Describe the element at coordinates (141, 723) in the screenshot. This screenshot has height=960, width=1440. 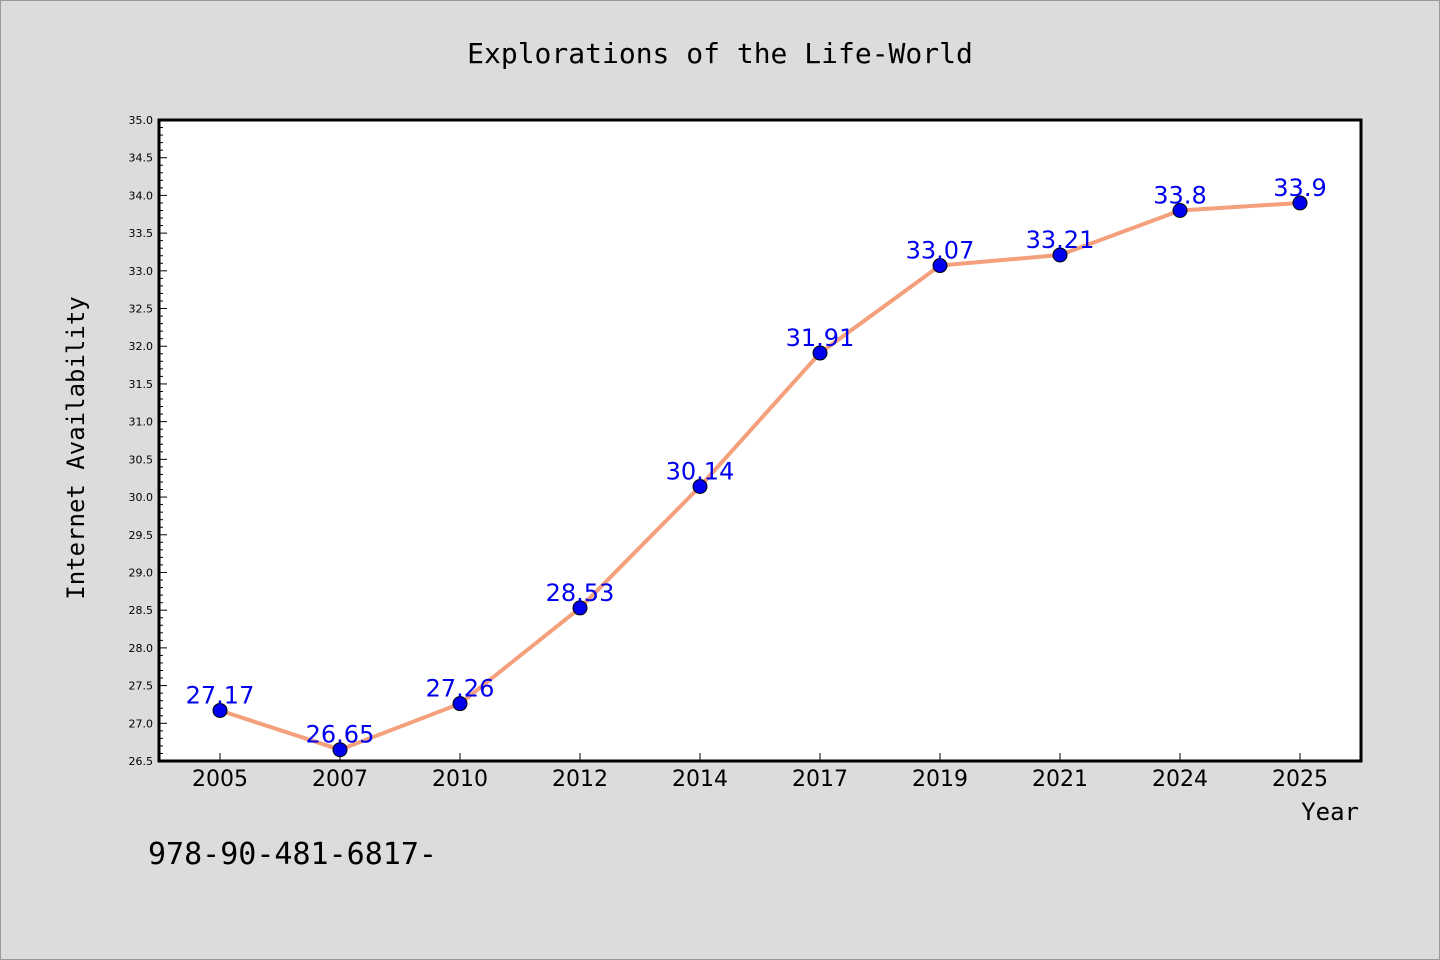
I see `y-tick-label: 27.0` at that location.